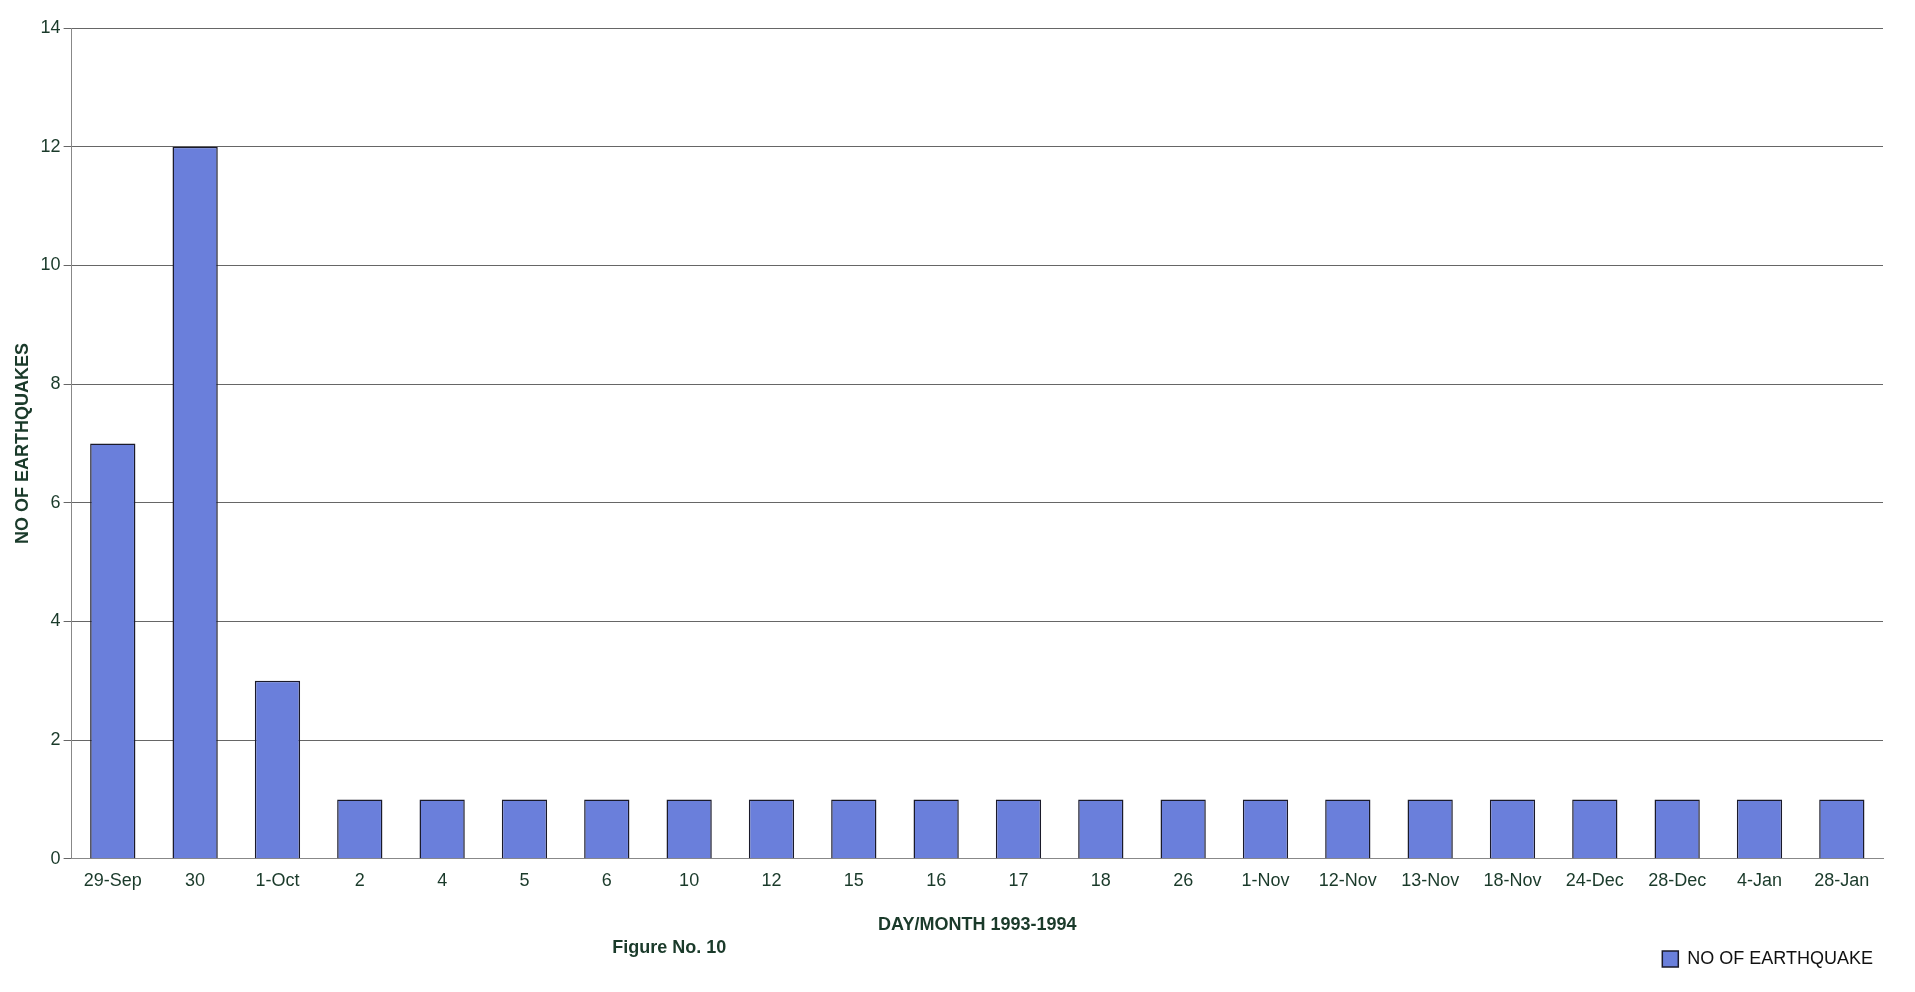 The height and width of the screenshot is (992, 1915). I want to click on x-tick-label: 18-Nov, so click(1512, 879).